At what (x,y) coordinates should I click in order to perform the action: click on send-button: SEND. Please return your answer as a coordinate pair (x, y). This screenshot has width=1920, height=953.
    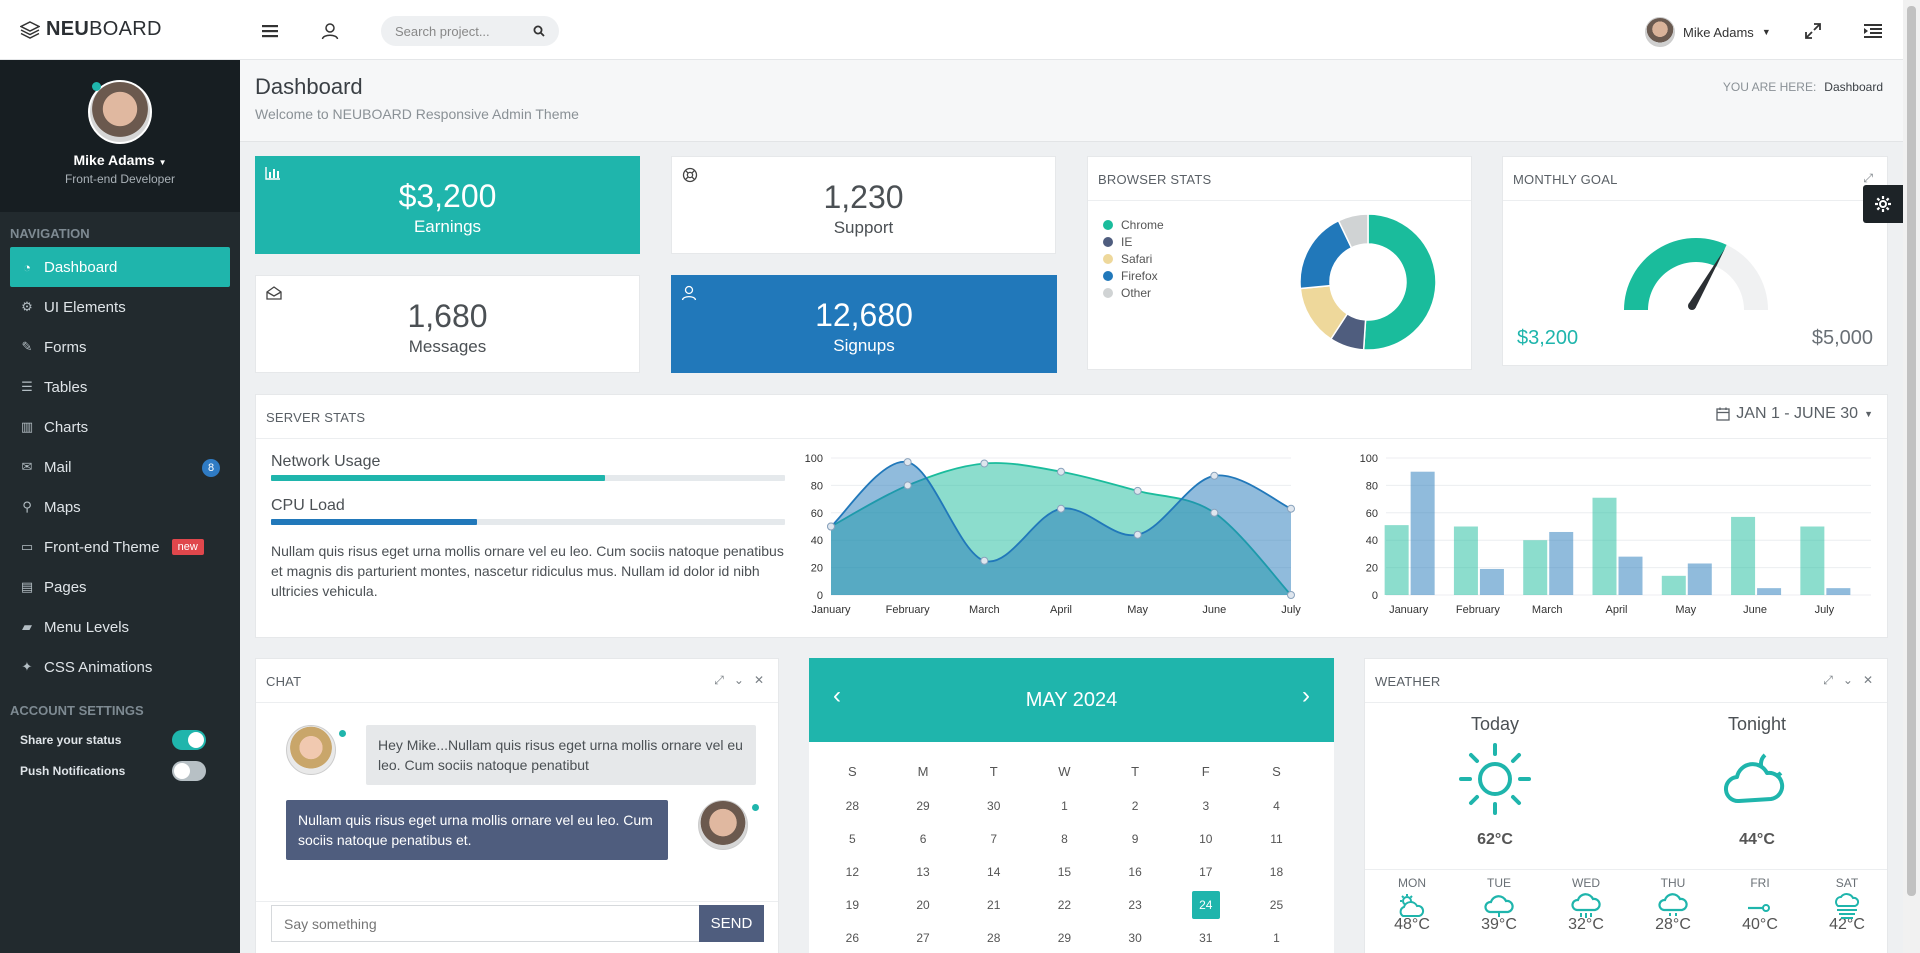
    Looking at the image, I should click on (731, 923).